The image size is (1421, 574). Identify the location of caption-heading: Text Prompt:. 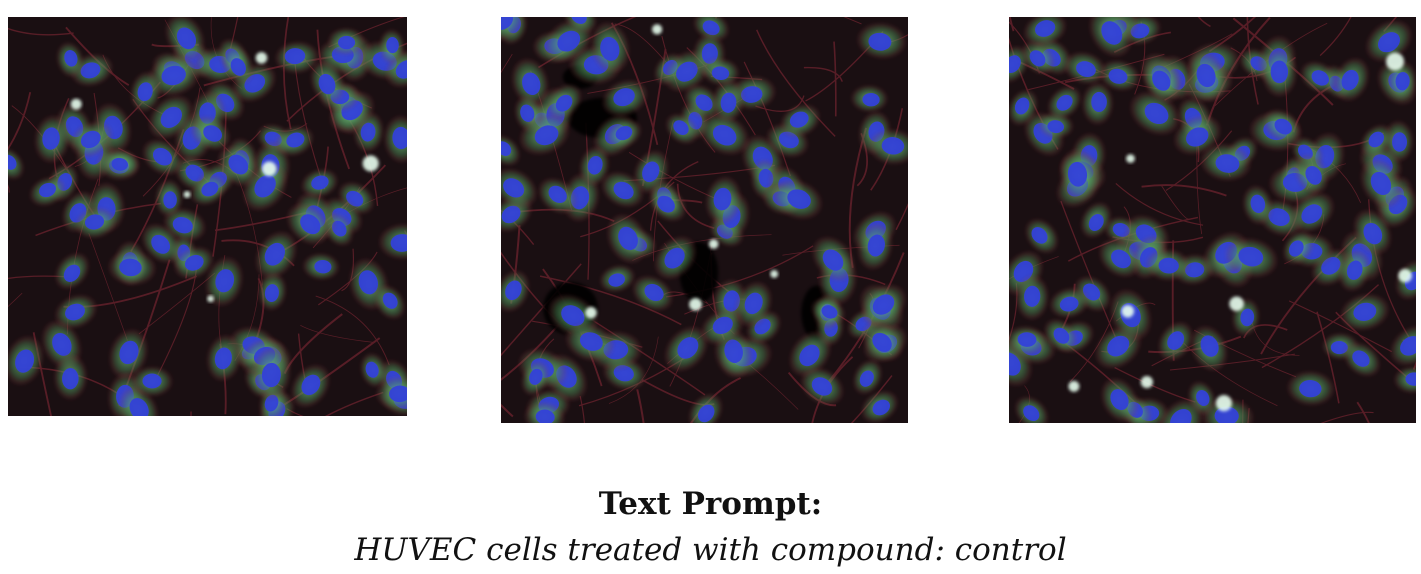
(710, 504).